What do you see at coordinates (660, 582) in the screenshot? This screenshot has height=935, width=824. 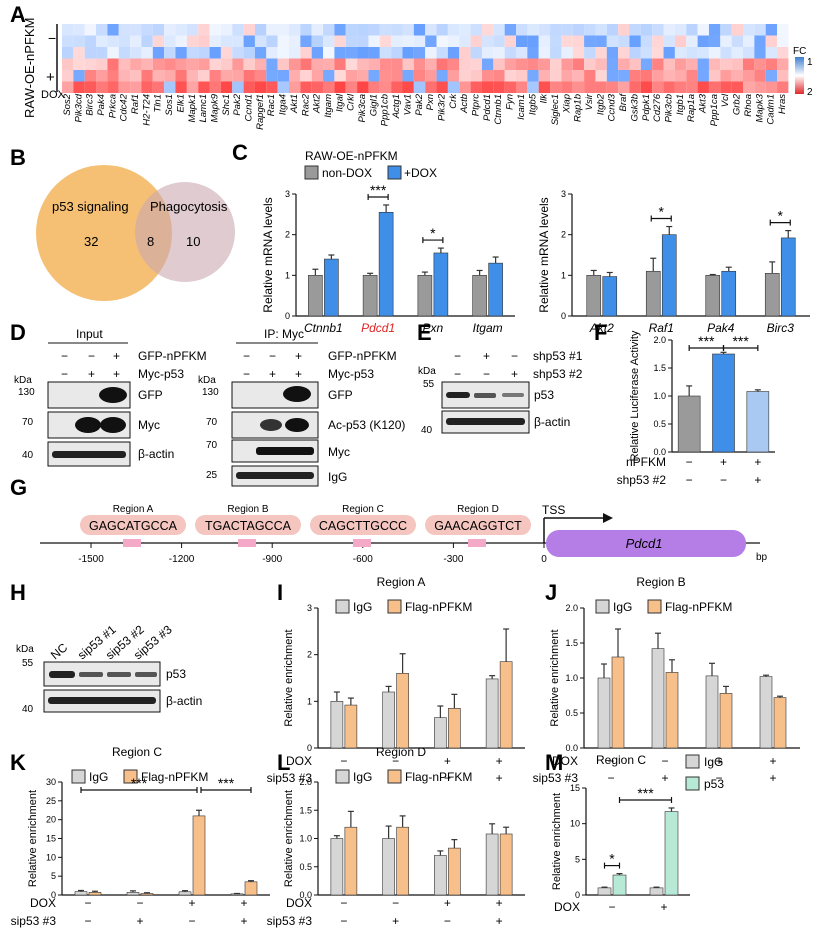 I see `chart-title: Region B` at bounding box center [660, 582].